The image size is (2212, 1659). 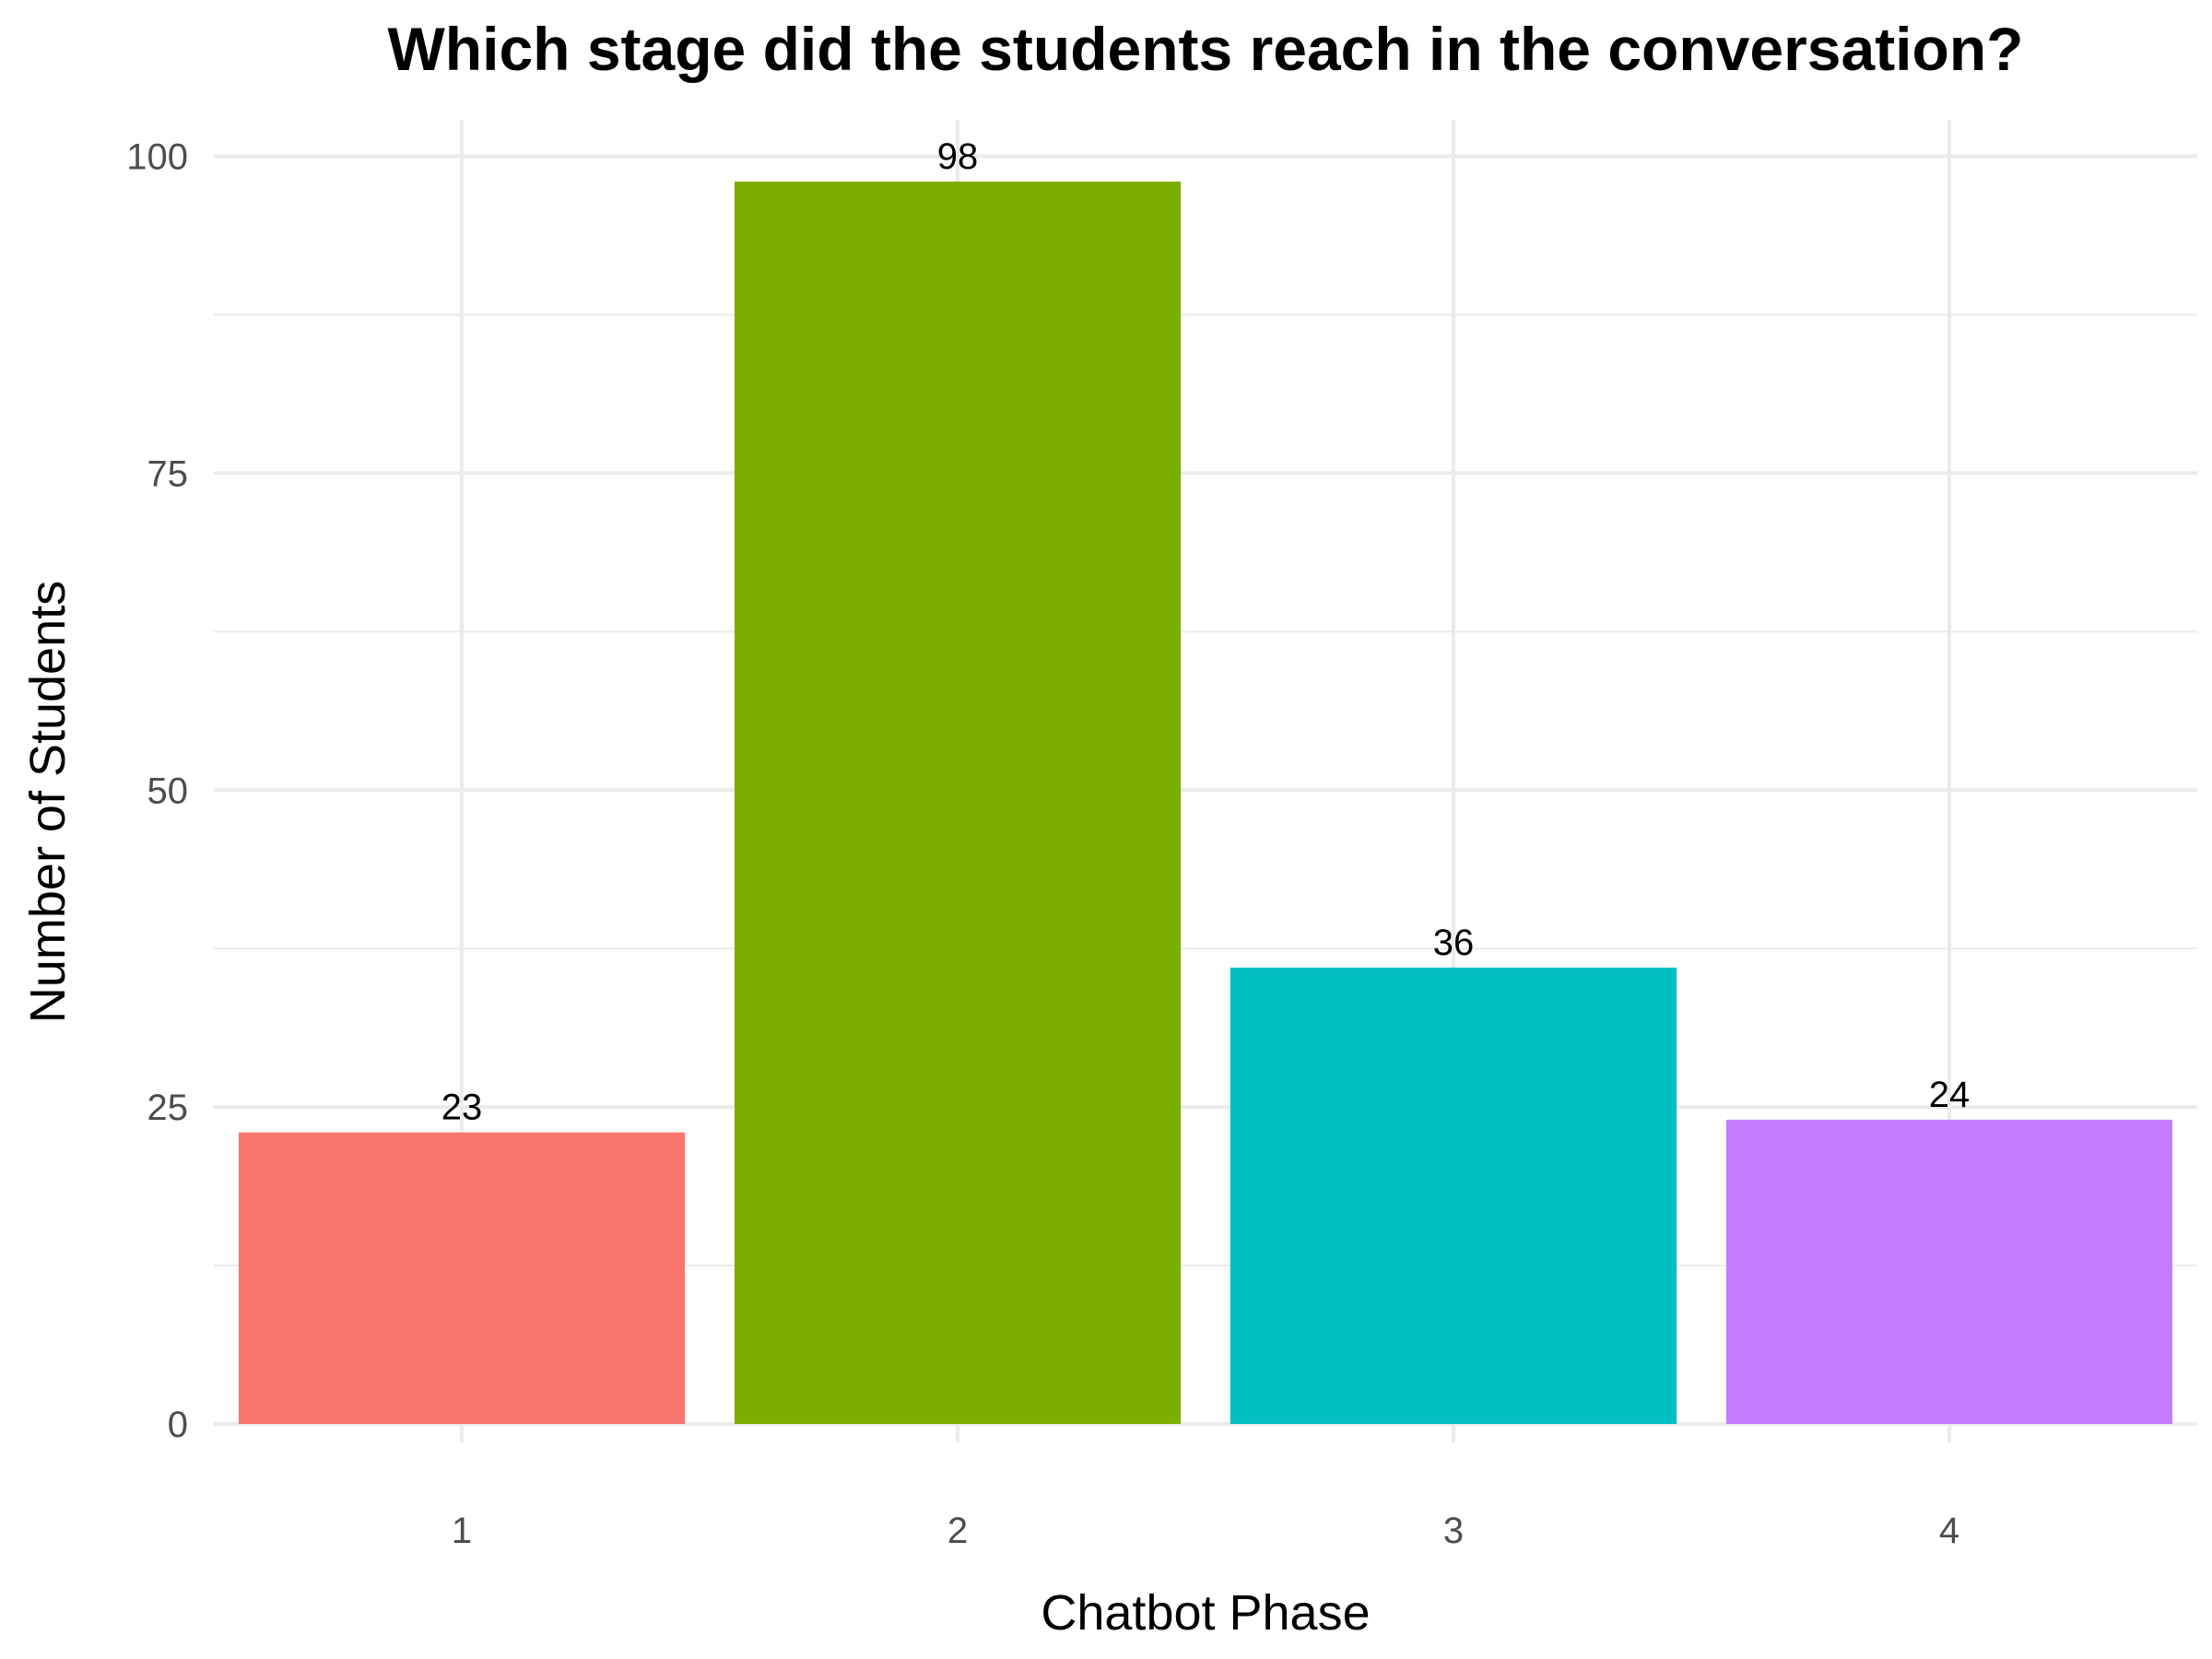 I want to click on x-tick-label: 3, so click(x=1453, y=1531).